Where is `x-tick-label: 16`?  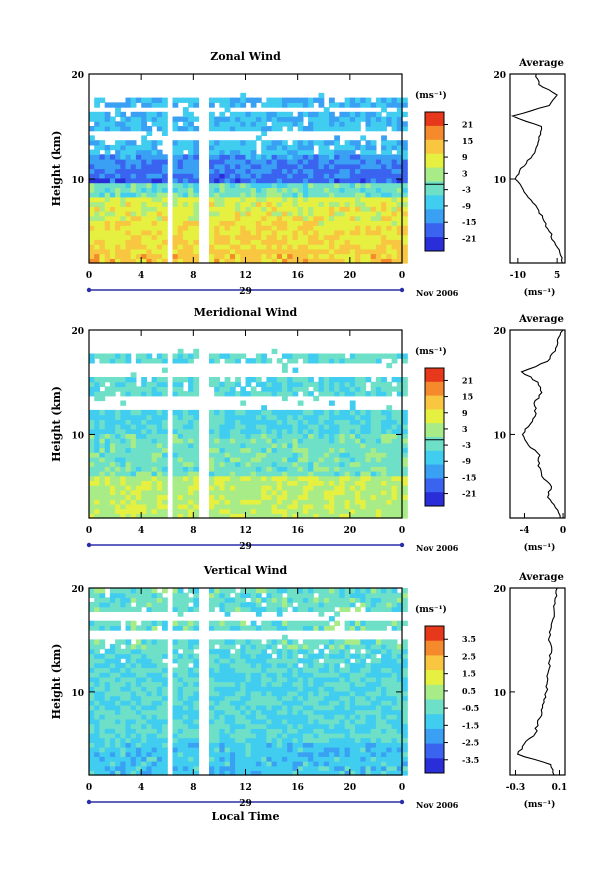 x-tick-label: 16 is located at coordinates (297, 276).